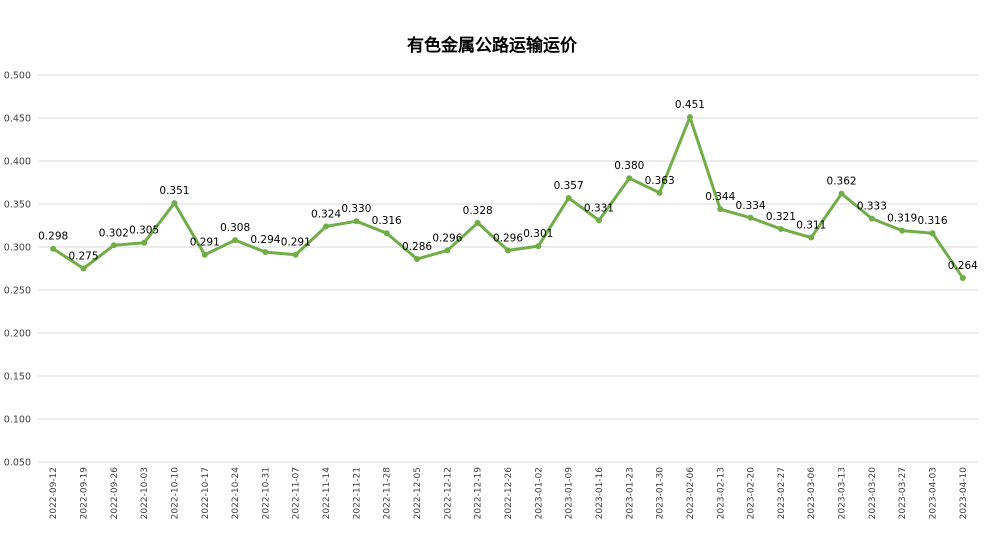 The height and width of the screenshot is (546, 985). I want to click on data-label: 0.324, so click(326, 214).